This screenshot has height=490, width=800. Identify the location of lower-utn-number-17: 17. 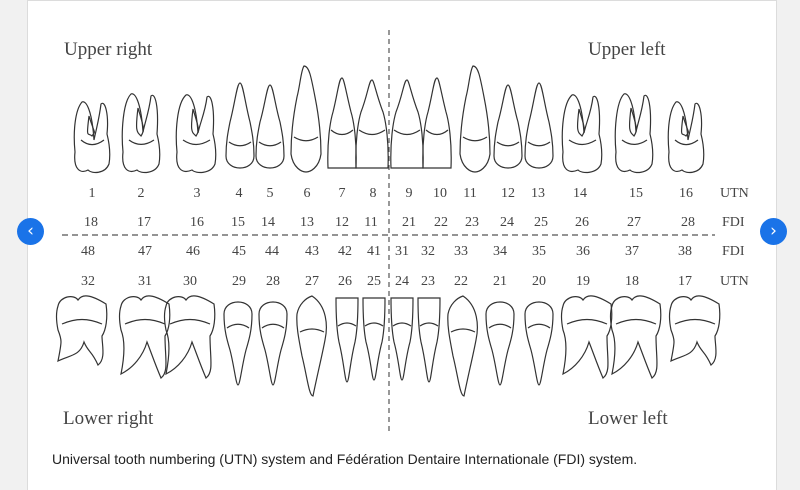
(685, 281).